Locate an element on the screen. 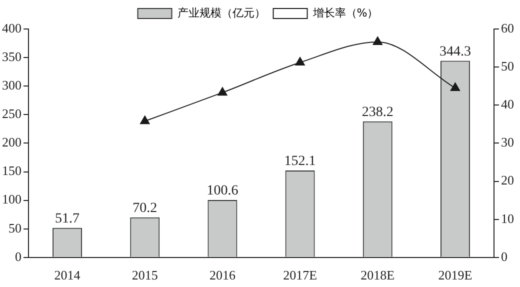 Image resolution: width=520 pixels, height=287 pixels. y2-tick-label: 30 is located at coordinates (507, 142).